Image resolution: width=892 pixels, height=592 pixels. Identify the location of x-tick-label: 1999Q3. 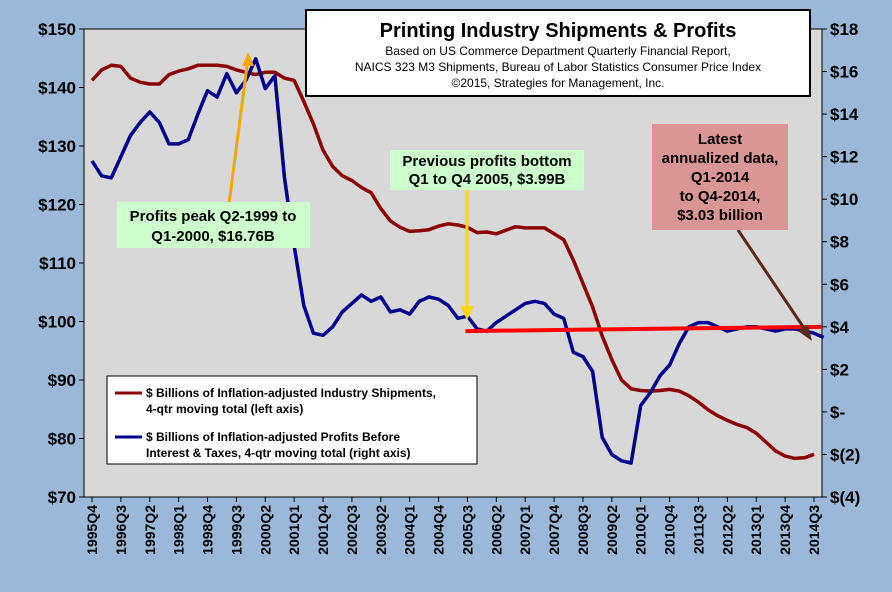
(236, 530).